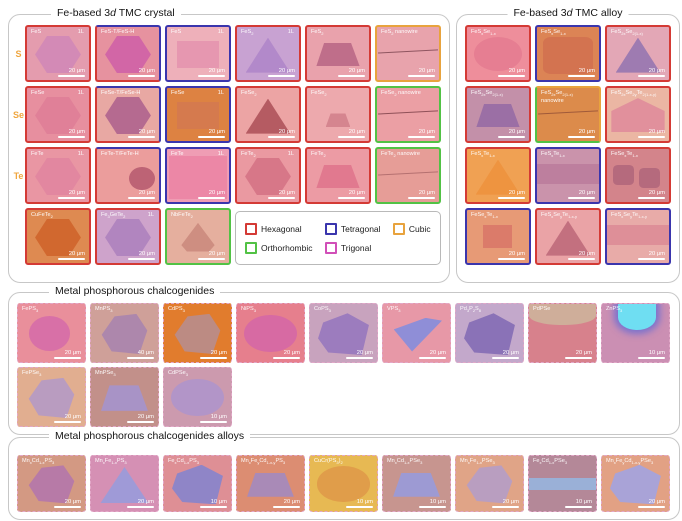  I want to click on micrograph-tile: FeS2 20 μm, so click(338, 53).